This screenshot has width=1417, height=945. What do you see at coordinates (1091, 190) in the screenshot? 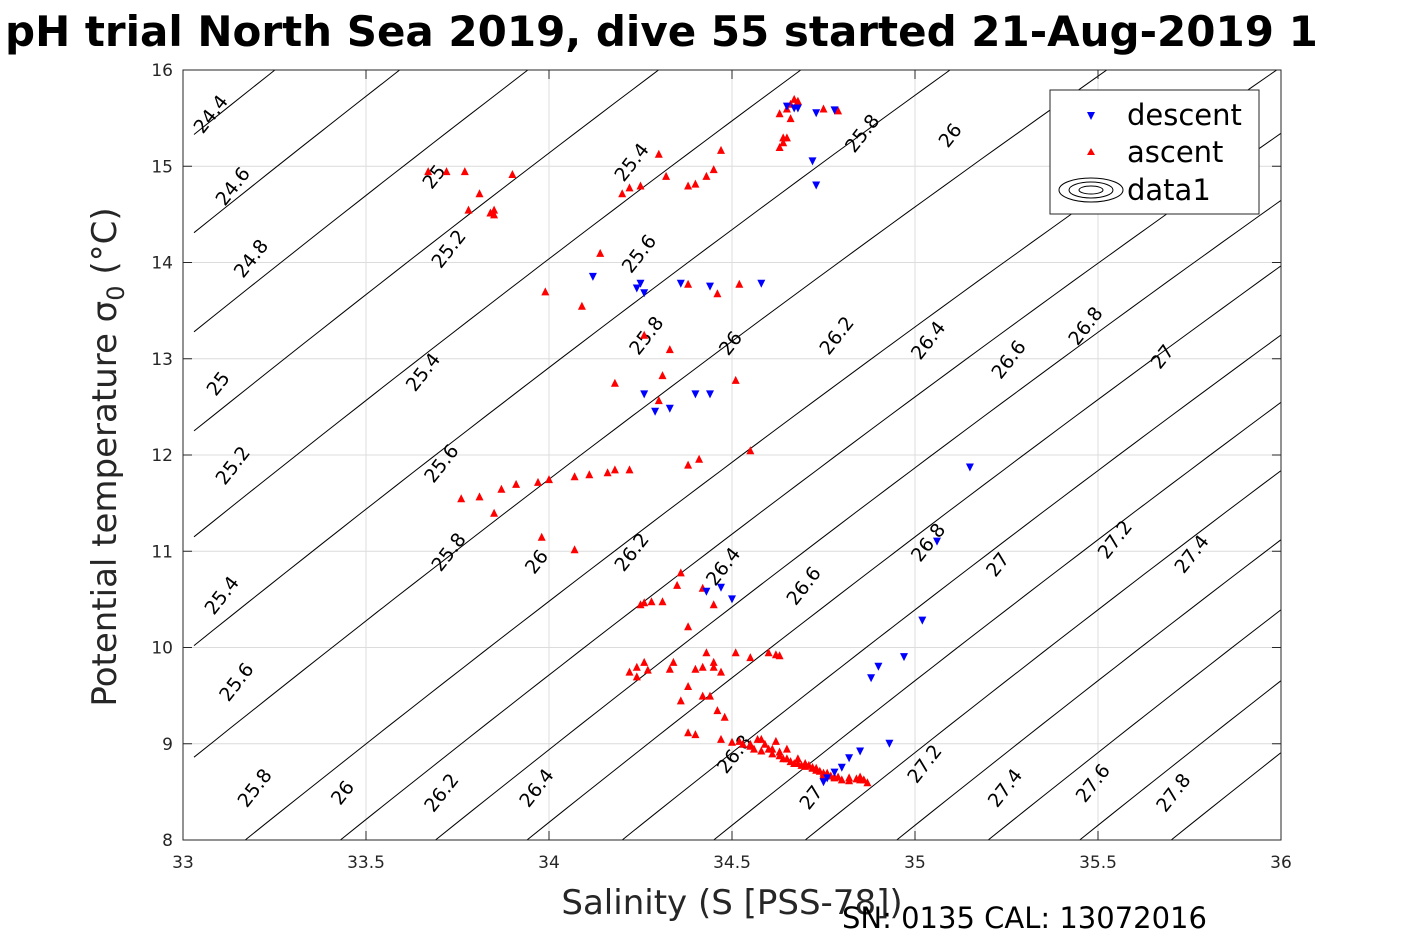
I see `legend-contour-marker` at bounding box center [1091, 190].